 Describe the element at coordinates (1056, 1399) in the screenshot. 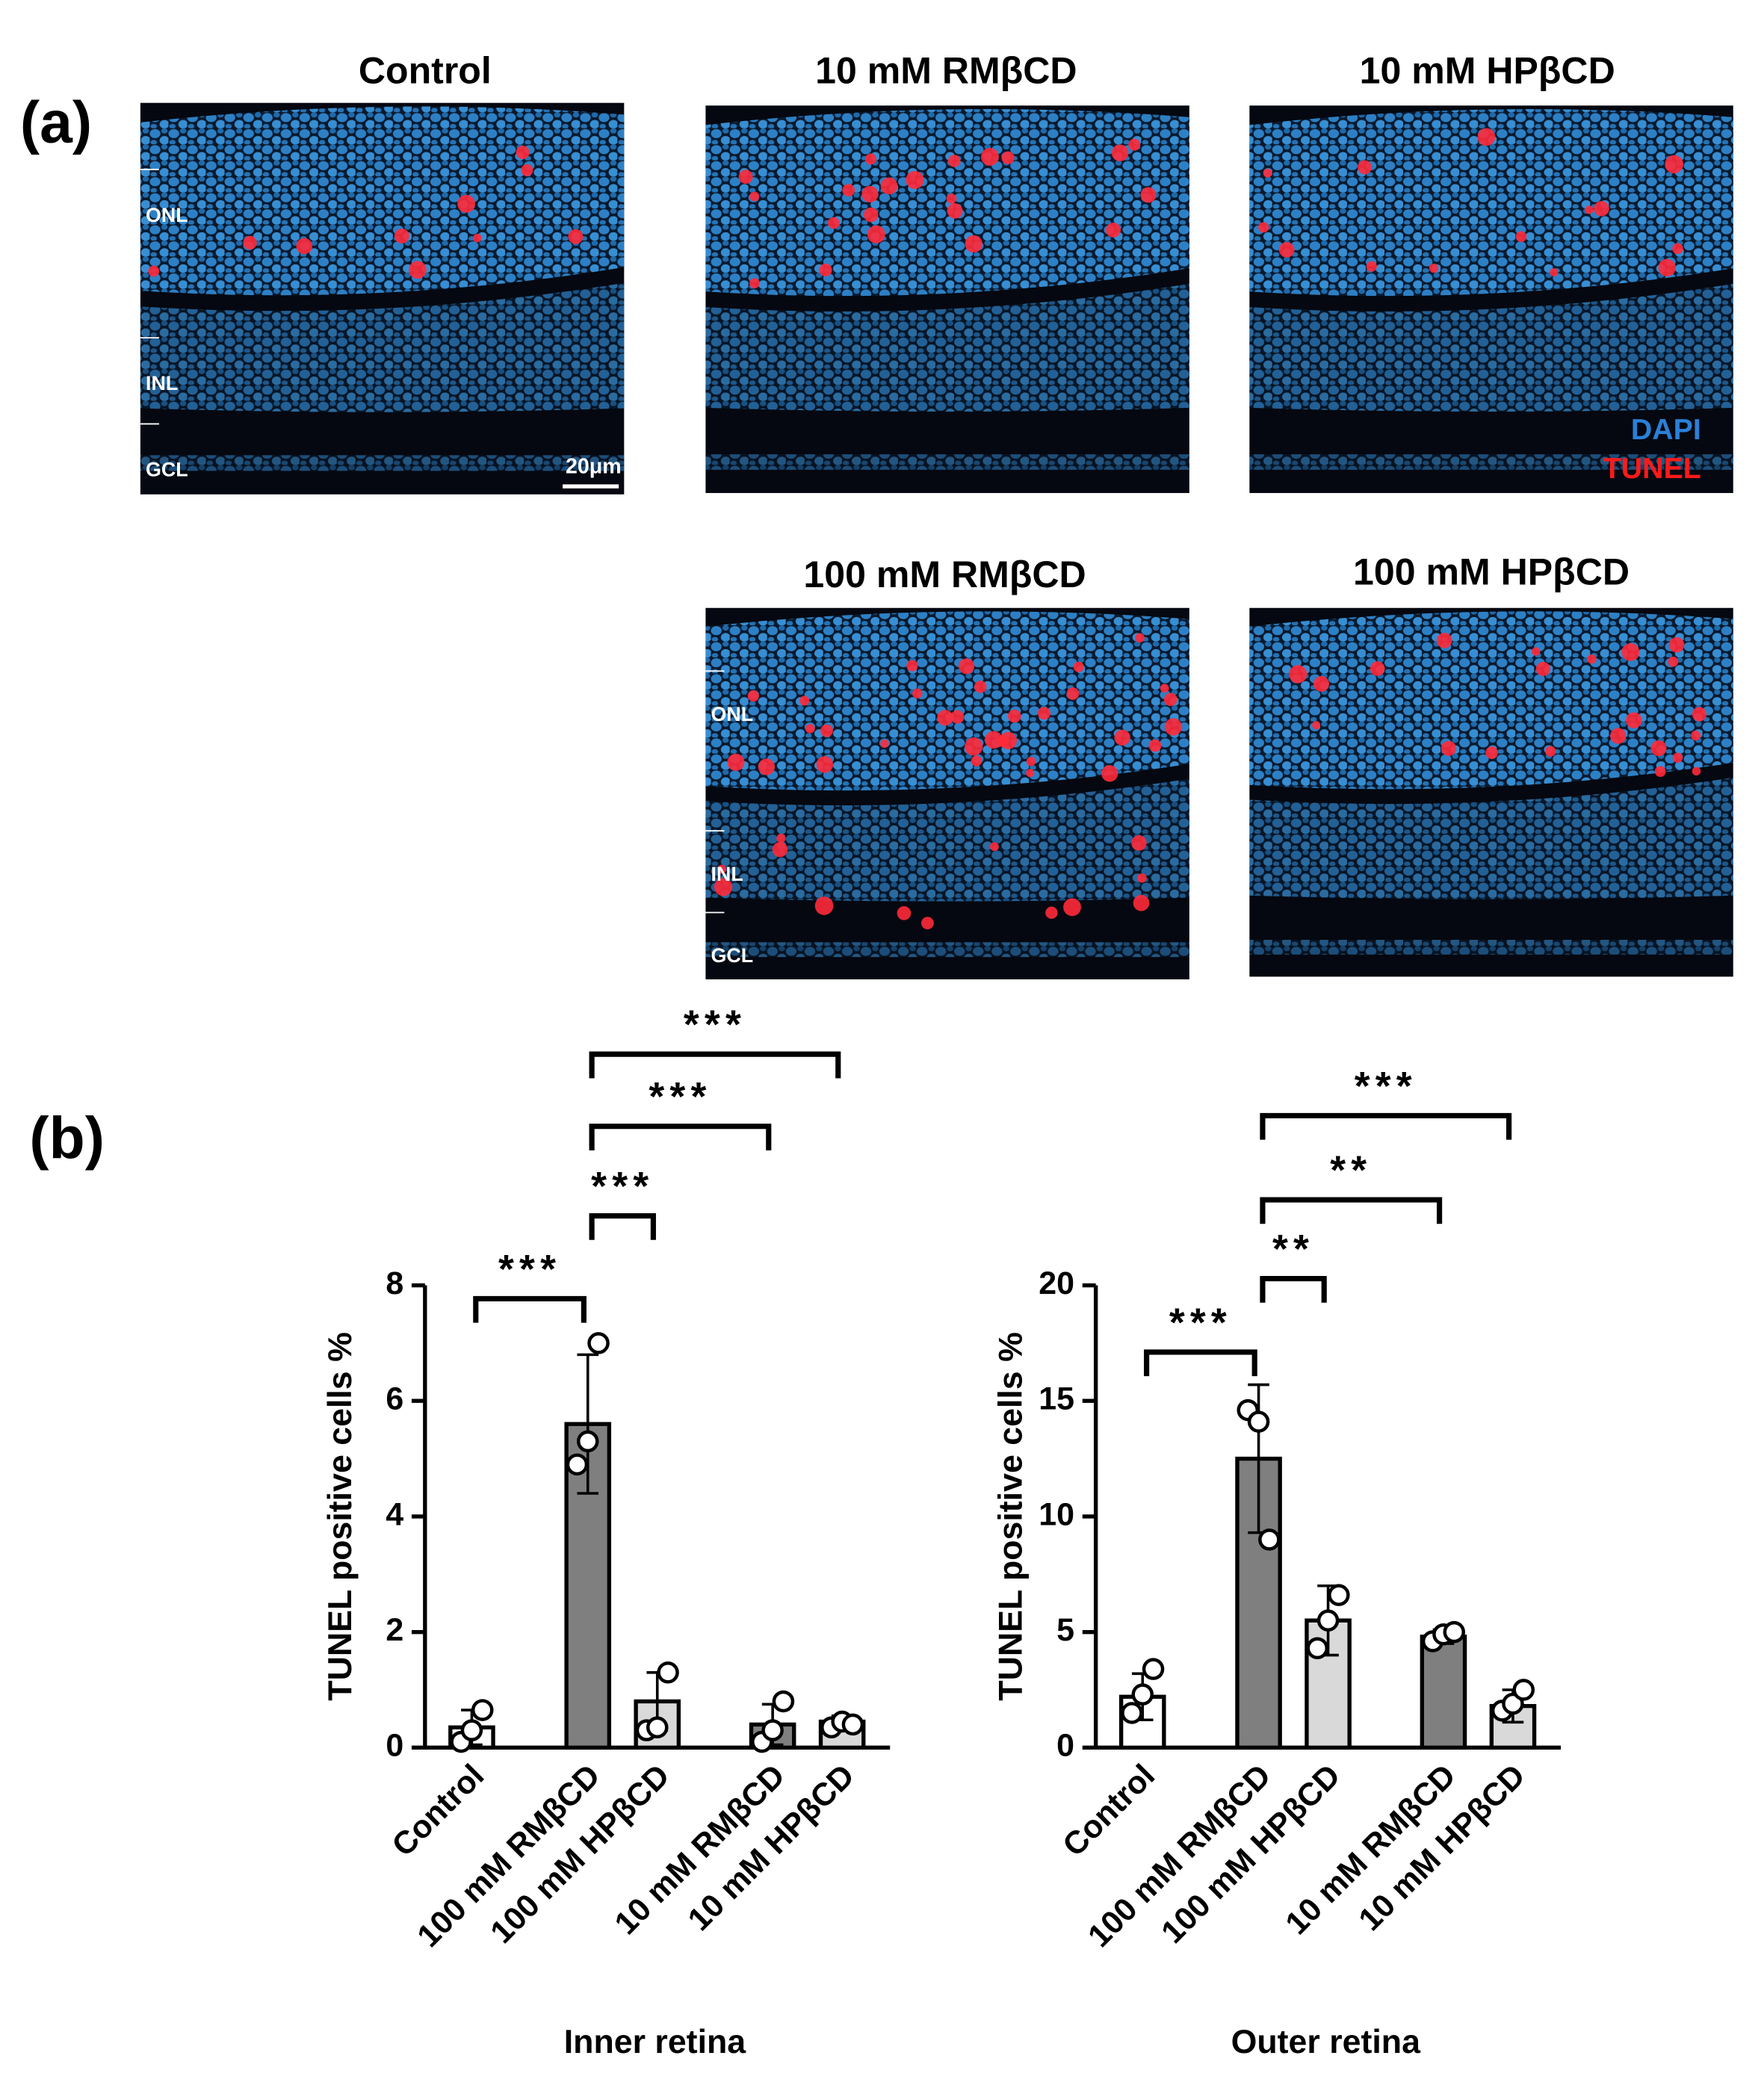

I see `y-tick-label: 15` at that location.